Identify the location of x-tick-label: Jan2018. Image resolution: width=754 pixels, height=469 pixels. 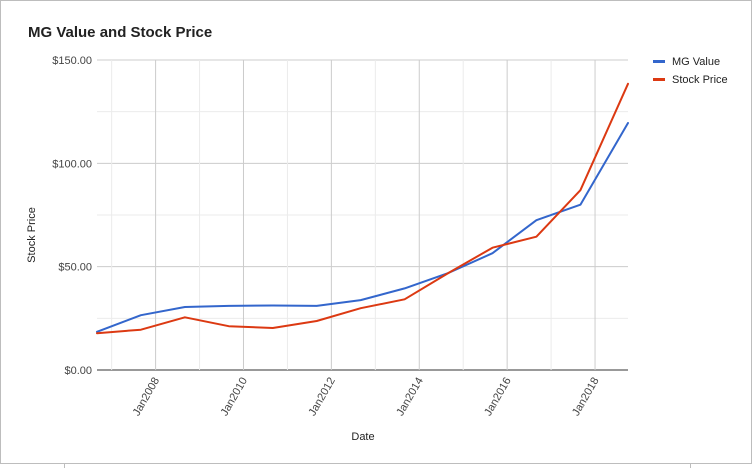
(586, 397).